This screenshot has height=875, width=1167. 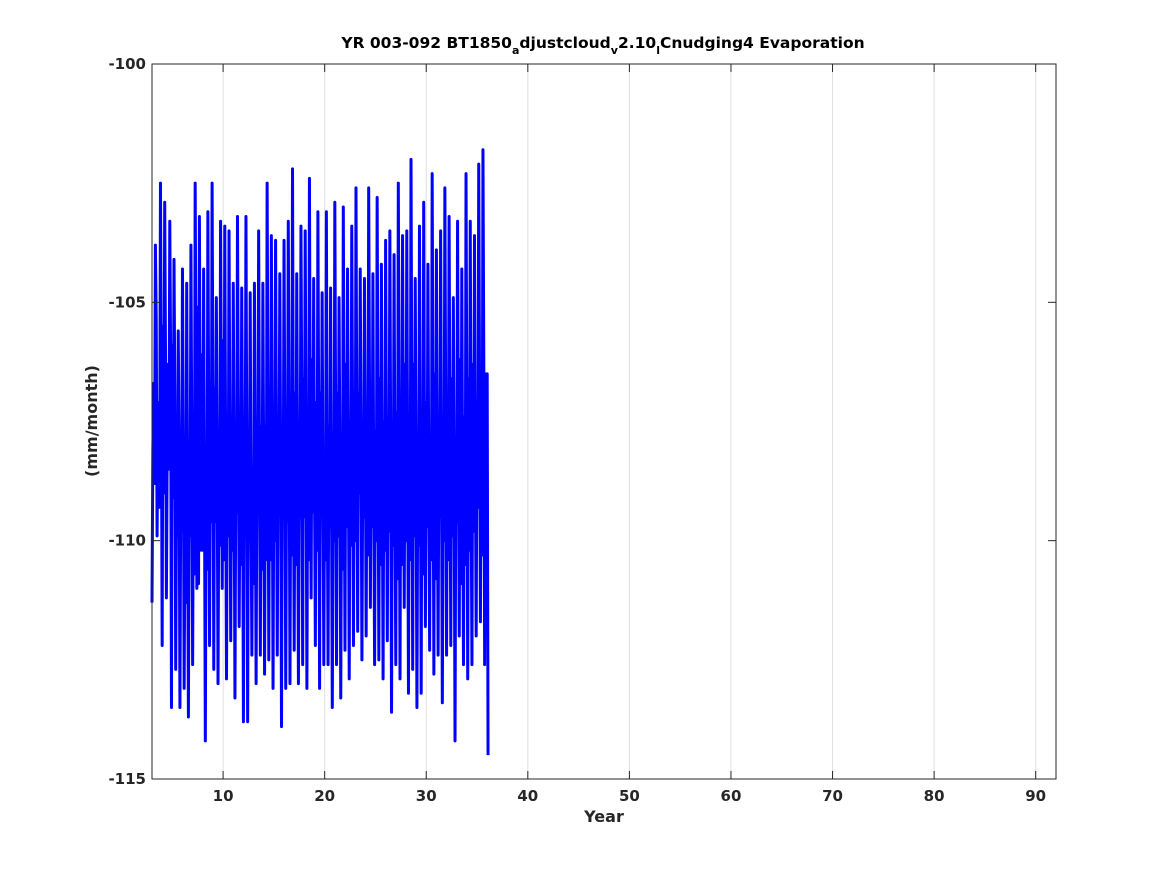 I want to click on x-tick-label: 20, so click(x=324, y=796).